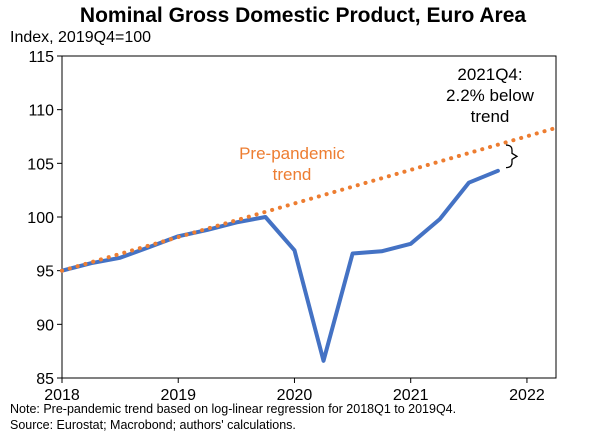 This screenshot has width=606, height=440. I want to click on y-tick-label: 110, so click(41, 111).